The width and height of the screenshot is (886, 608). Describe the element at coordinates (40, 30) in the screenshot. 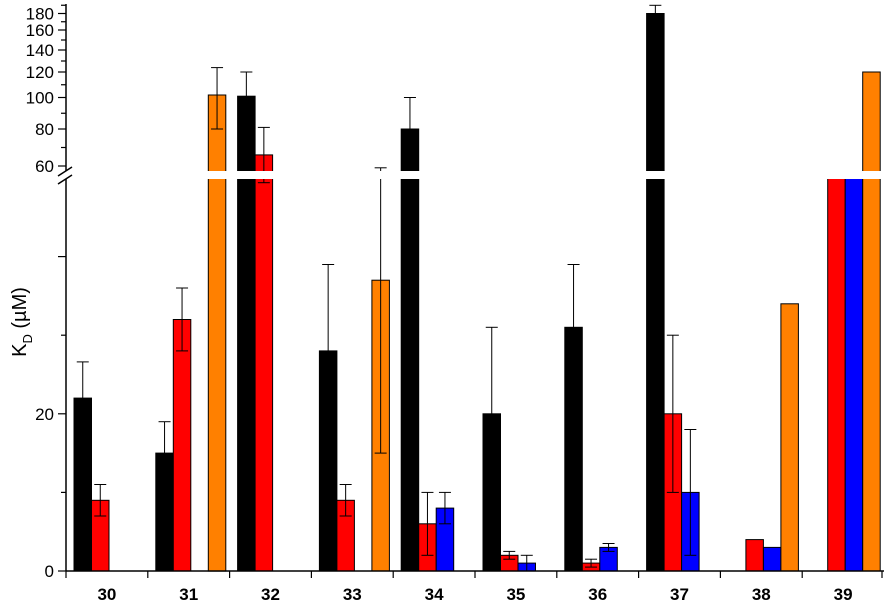

I see `y-tick-label-160: 160` at that location.